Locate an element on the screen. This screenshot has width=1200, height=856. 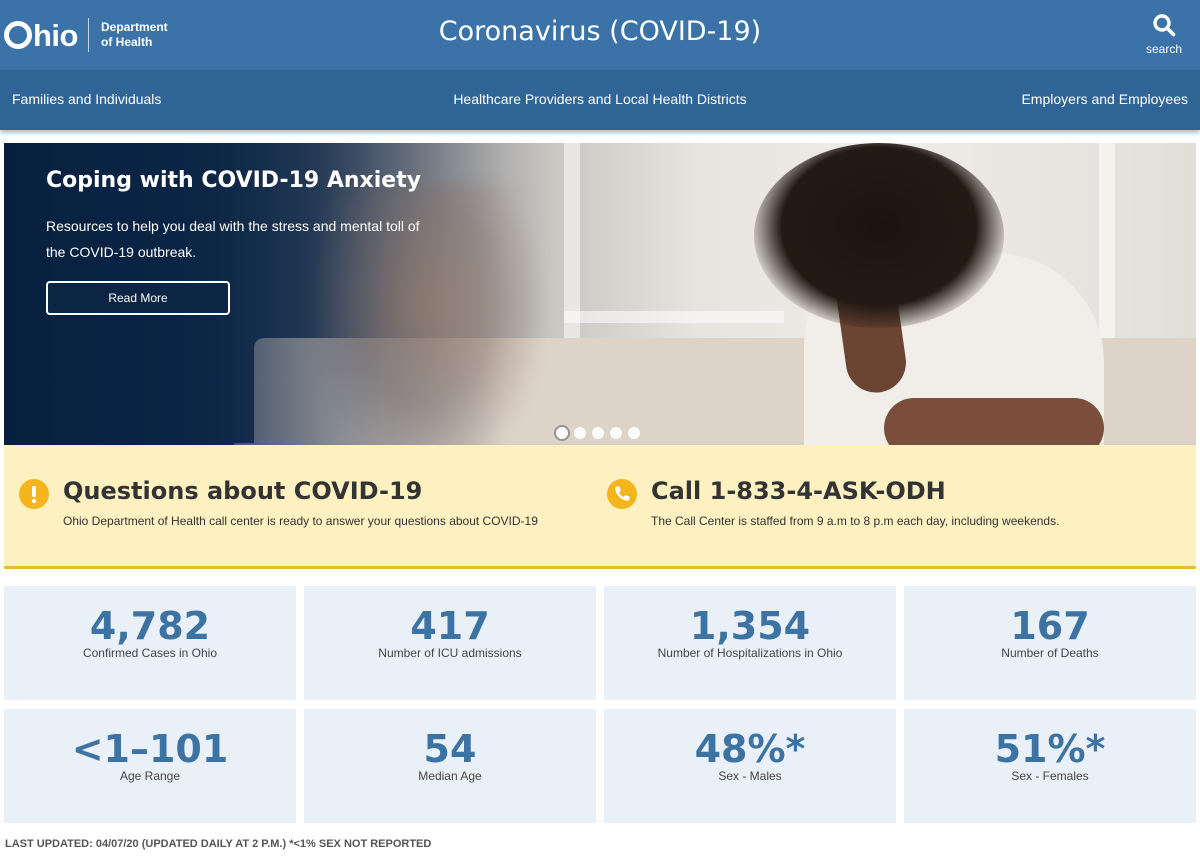
nav-families-individuals: Families and Individuals is located at coordinates (87, 99).